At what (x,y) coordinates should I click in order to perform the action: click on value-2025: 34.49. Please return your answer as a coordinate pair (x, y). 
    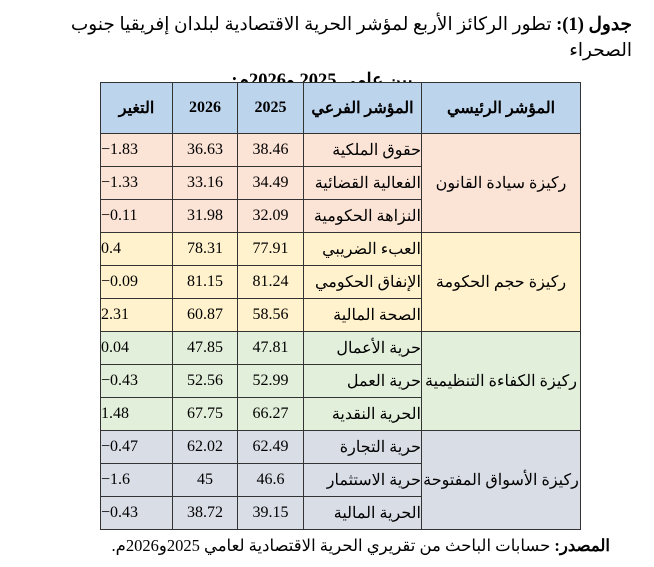
    Looking at the image, I should click on (270, 183).